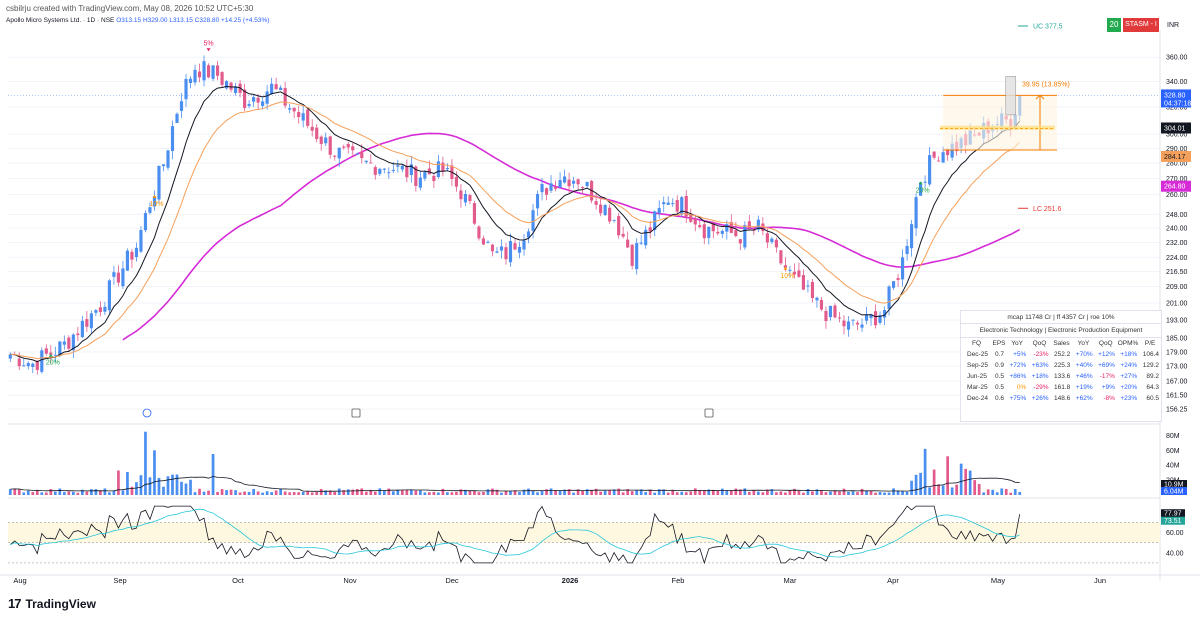 The width and height of the screenshot is (1200, 619). What do you see at coordinates (1173, 514) in the screenshot?
I see `rsi-tag: 77.97` at bounding box center [1173, 514].